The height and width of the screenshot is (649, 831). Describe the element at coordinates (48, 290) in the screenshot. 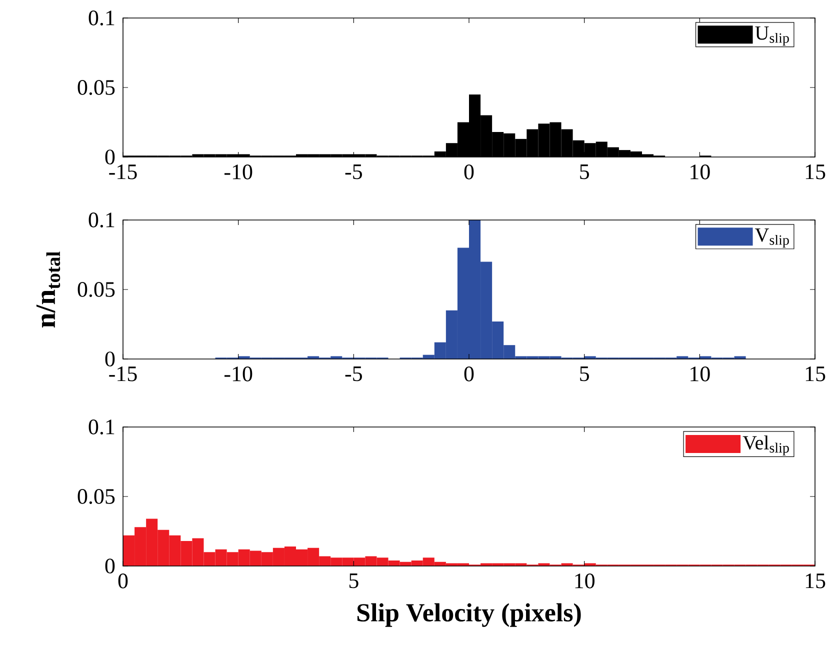

I see `y-axis-title: n/n$_{total}$` at that location.